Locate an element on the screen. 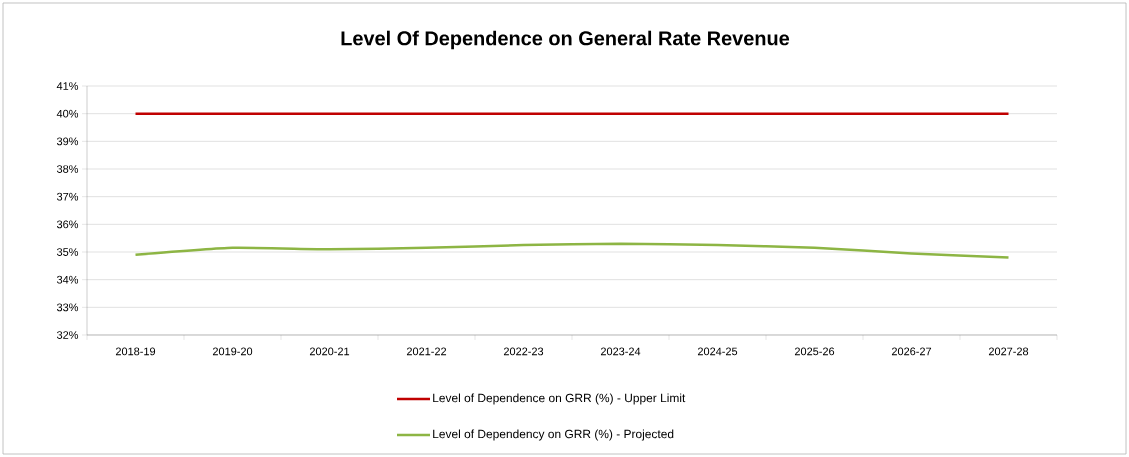 The height and width of the screenshot is (457, 1129). x-tick-label: 2023-24 is located at coordinates (620, 351).